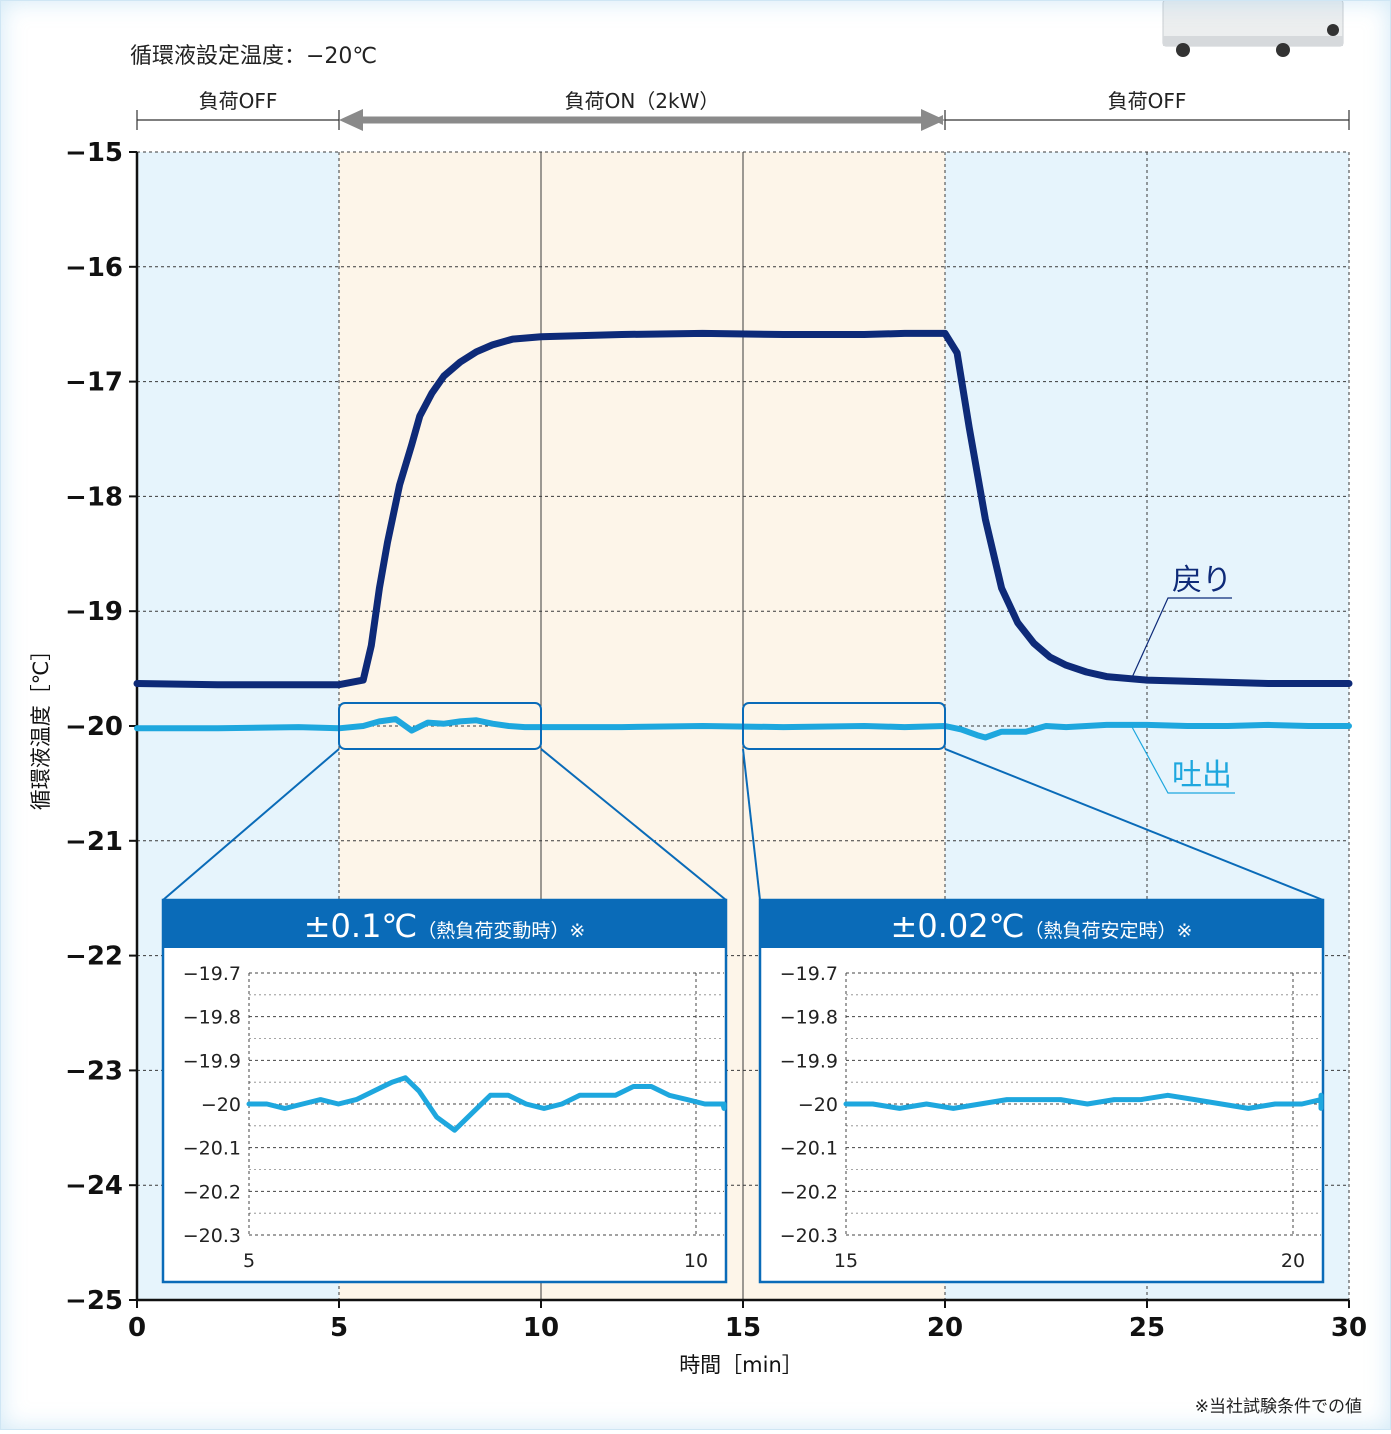  I want to click on x-tick-label: 30, so click(1349, 1328).